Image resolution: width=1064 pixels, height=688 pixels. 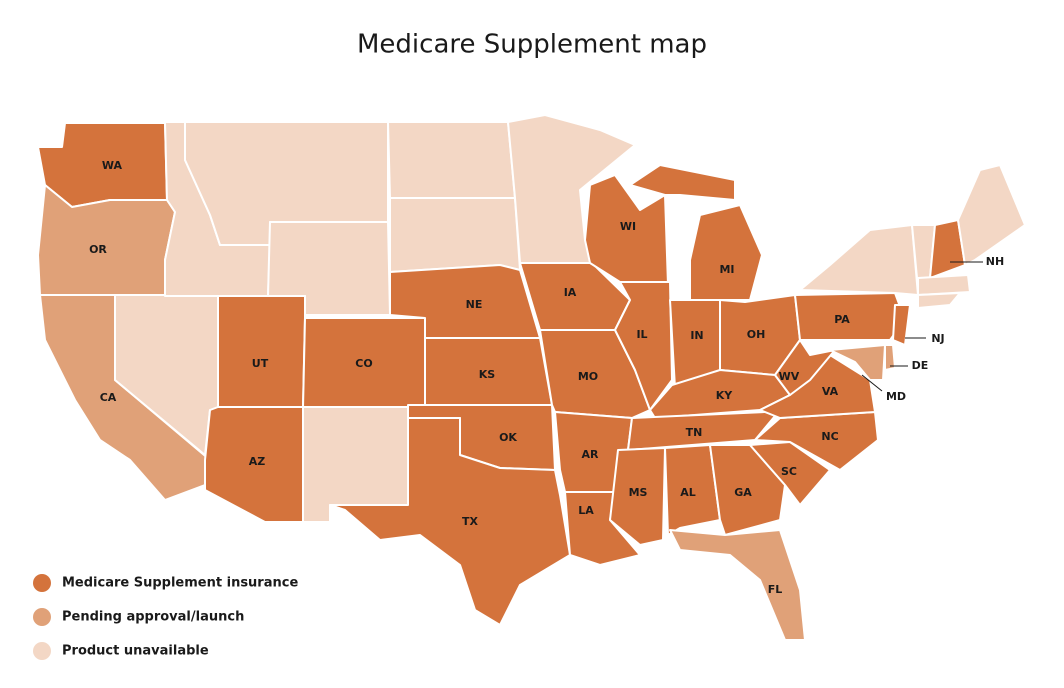 I want to click on state-label: GA, so click(x=743, y=492).